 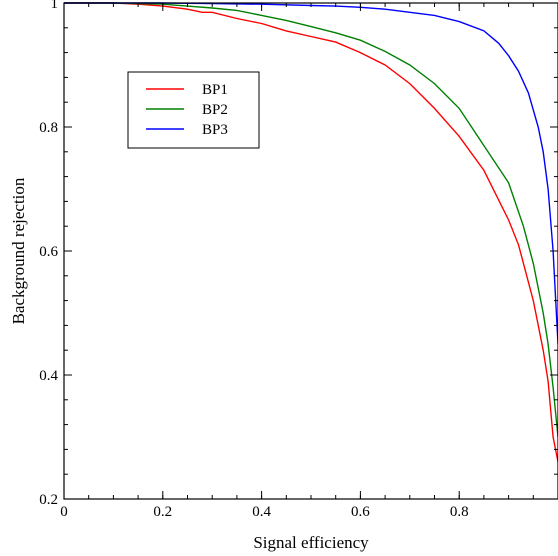 I want to click on y-tick-label: 0.2, so click(x=48, y=500).